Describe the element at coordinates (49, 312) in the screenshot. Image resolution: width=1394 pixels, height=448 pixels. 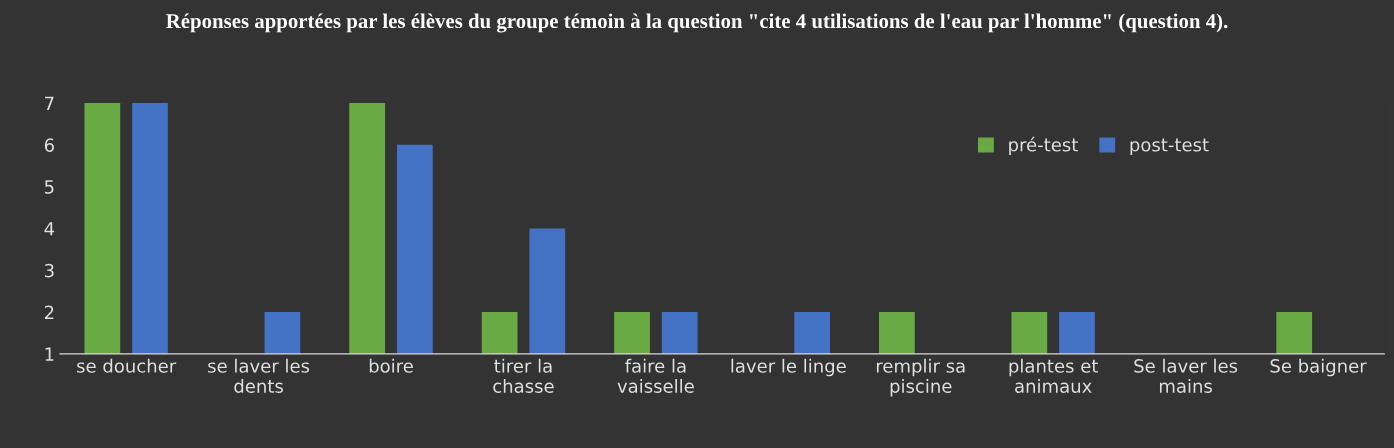
I see `y-tick-label: 2` at that location.